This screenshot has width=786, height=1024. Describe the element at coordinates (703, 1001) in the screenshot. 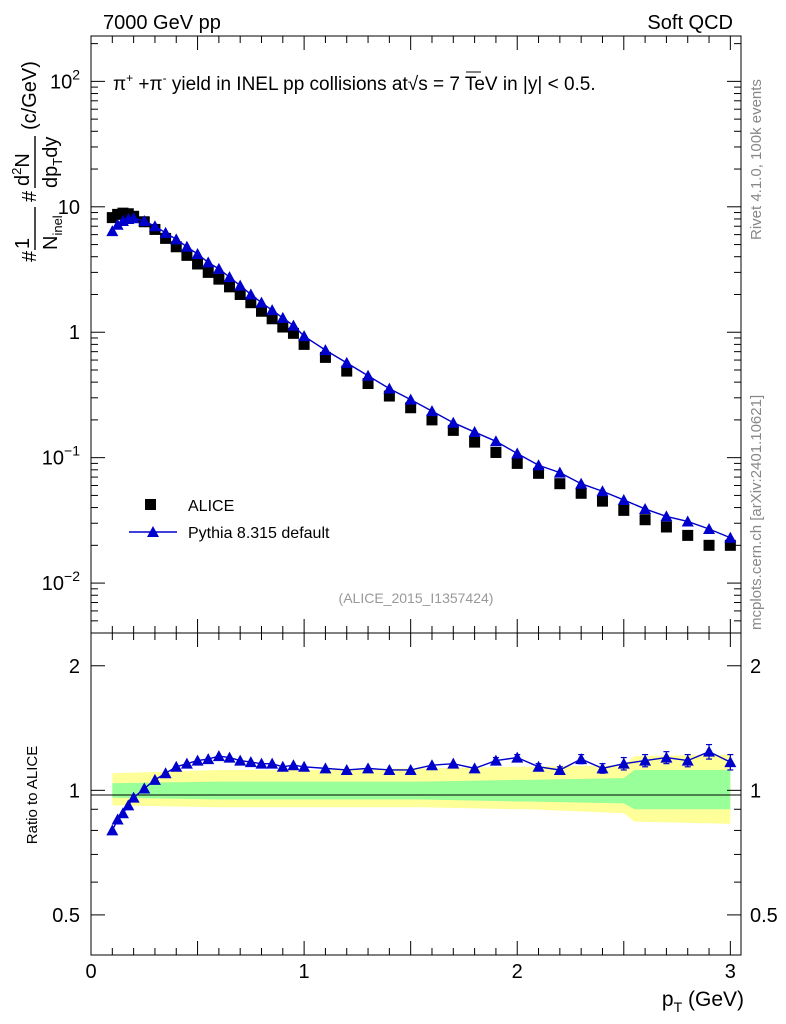

I see `x-axis-label: pT (GeV)` at that location.